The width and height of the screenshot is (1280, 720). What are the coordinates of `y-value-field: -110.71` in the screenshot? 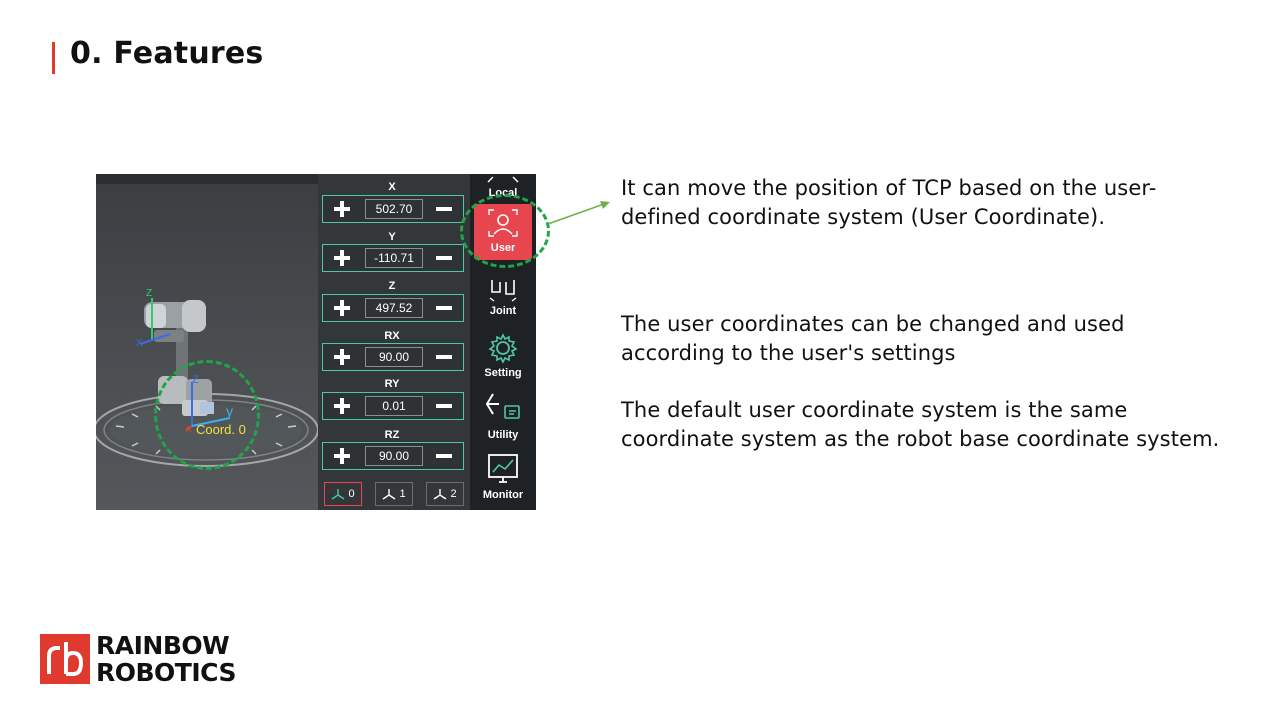 It's located at (394, 258).